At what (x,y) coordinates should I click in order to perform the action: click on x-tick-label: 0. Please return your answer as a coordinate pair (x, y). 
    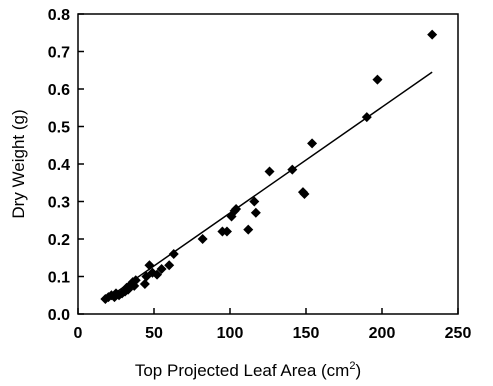
    Looking at the image, I should click on (78, 333).